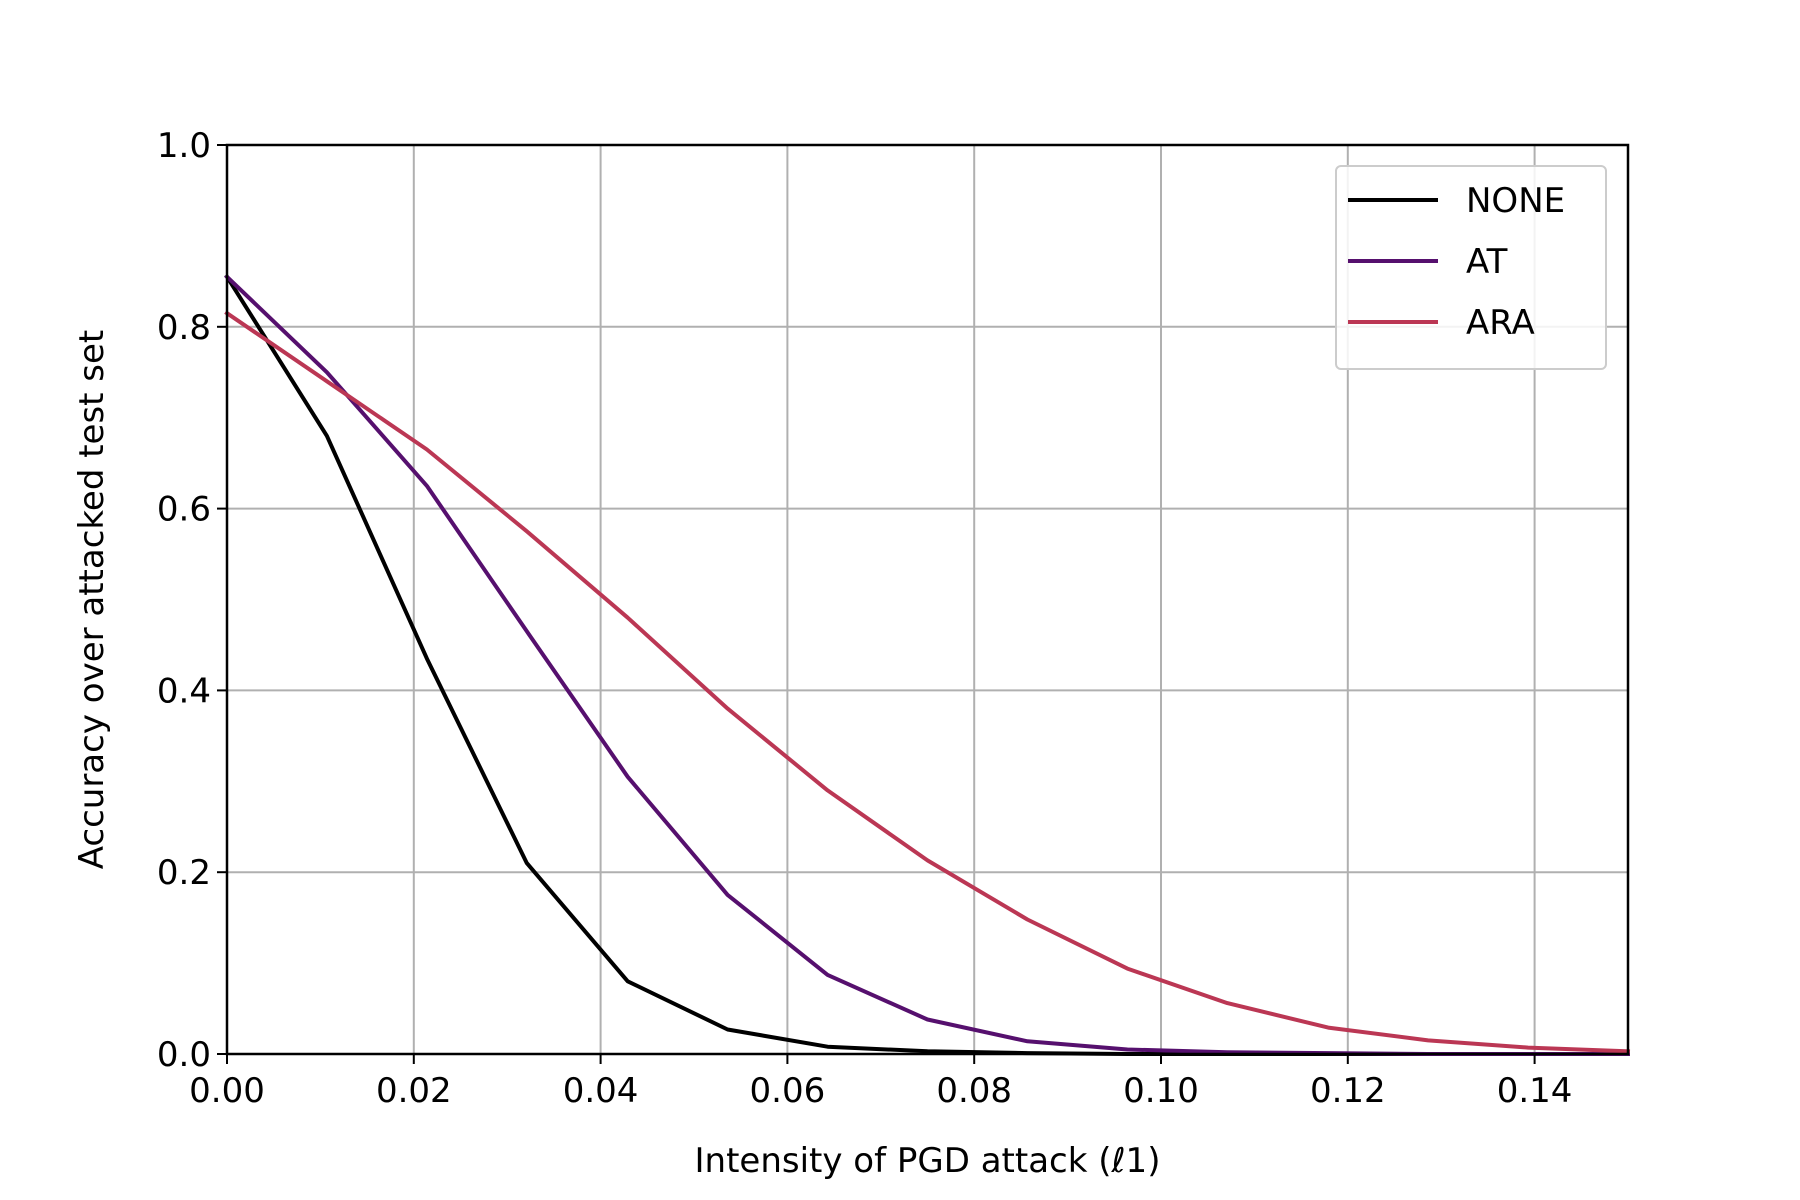 Image resolution: width=1800 pixels, height=1200 pixels. Describe the element at coordinates (227, 1091) in the screenshot. I see `x-tick-label: 0.00` at that location.